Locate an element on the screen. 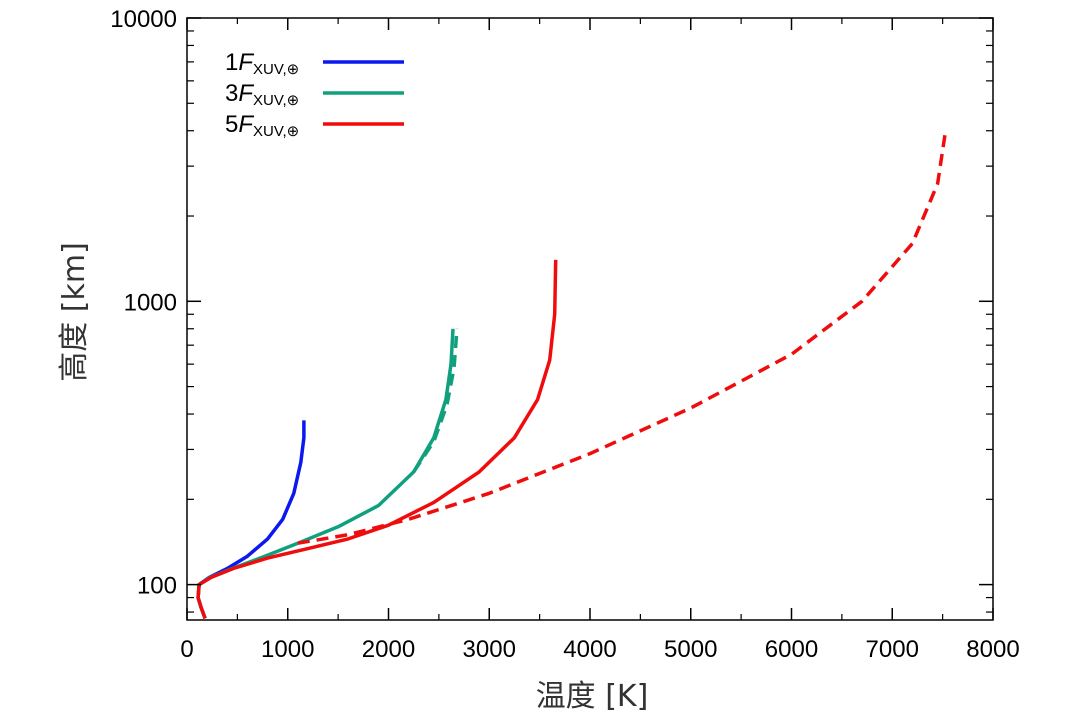 The height and width of the screenshot is (713, 1070). y-tick-label: 10000 is located at coordinates (143, 19).